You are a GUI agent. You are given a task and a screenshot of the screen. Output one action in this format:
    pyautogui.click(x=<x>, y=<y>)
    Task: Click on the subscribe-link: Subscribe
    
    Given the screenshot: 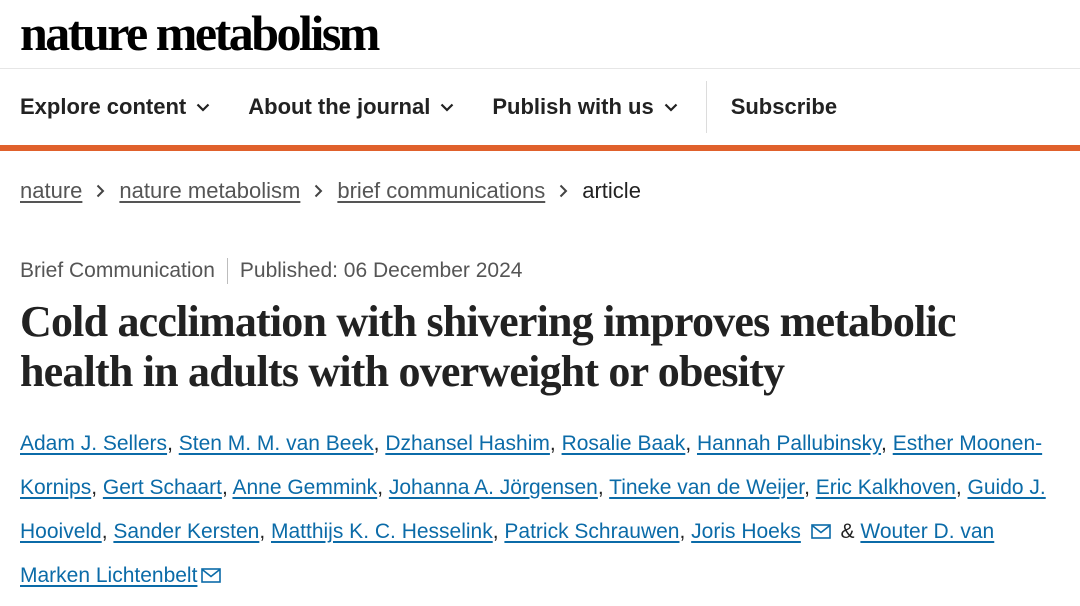 What is the action you would take?
    pyautogui.click(x=784, y=107)
    